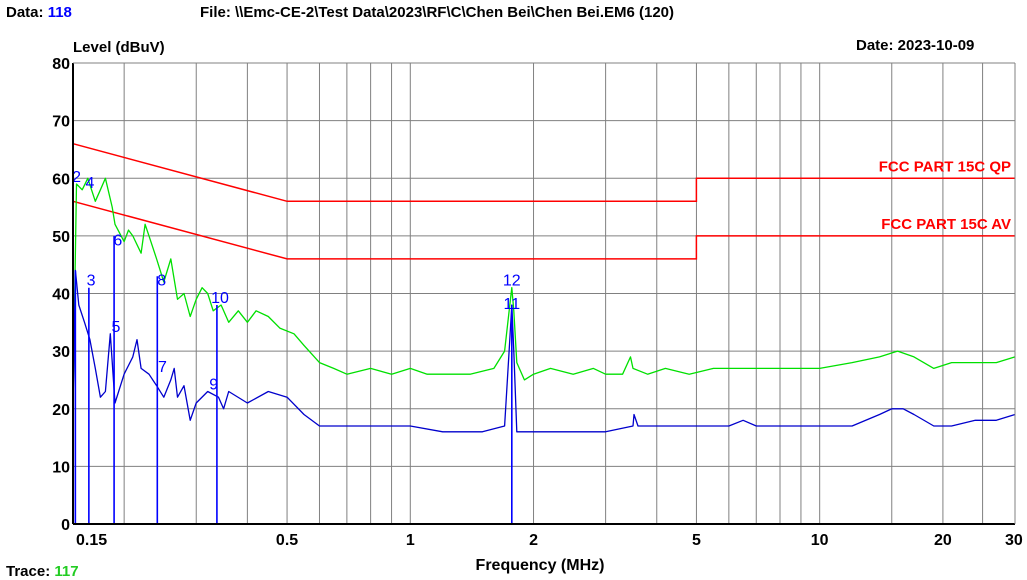 This screenshot has width=1027, height=580. Describe the element at coordinates (410, 540) in the screenshot. I see `x-tick-label: 1` at that location.